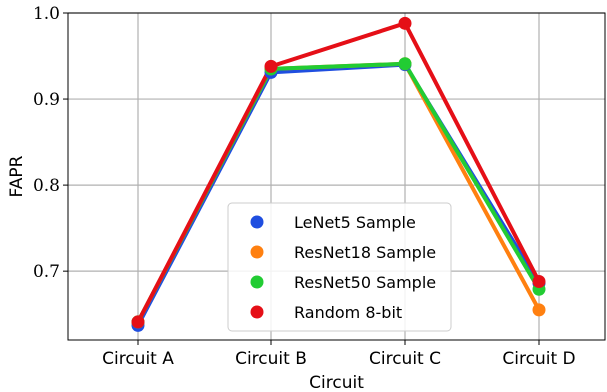  I want to click on x-axis-label: Circuit, so click(336, 382).